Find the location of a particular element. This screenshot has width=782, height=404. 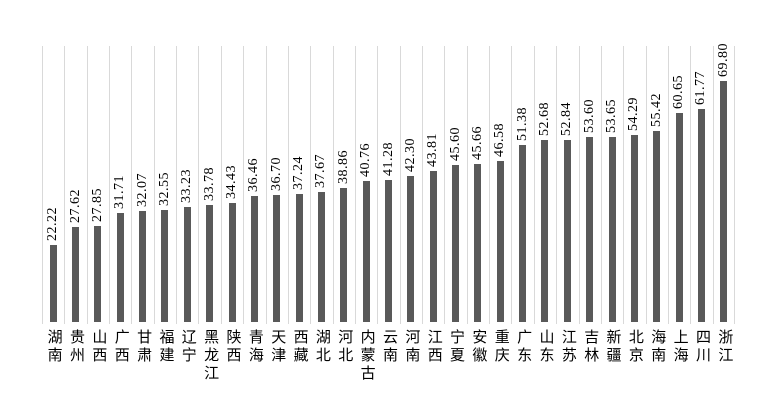

category-label: 辽宁 is located at coordinates (187, 347).